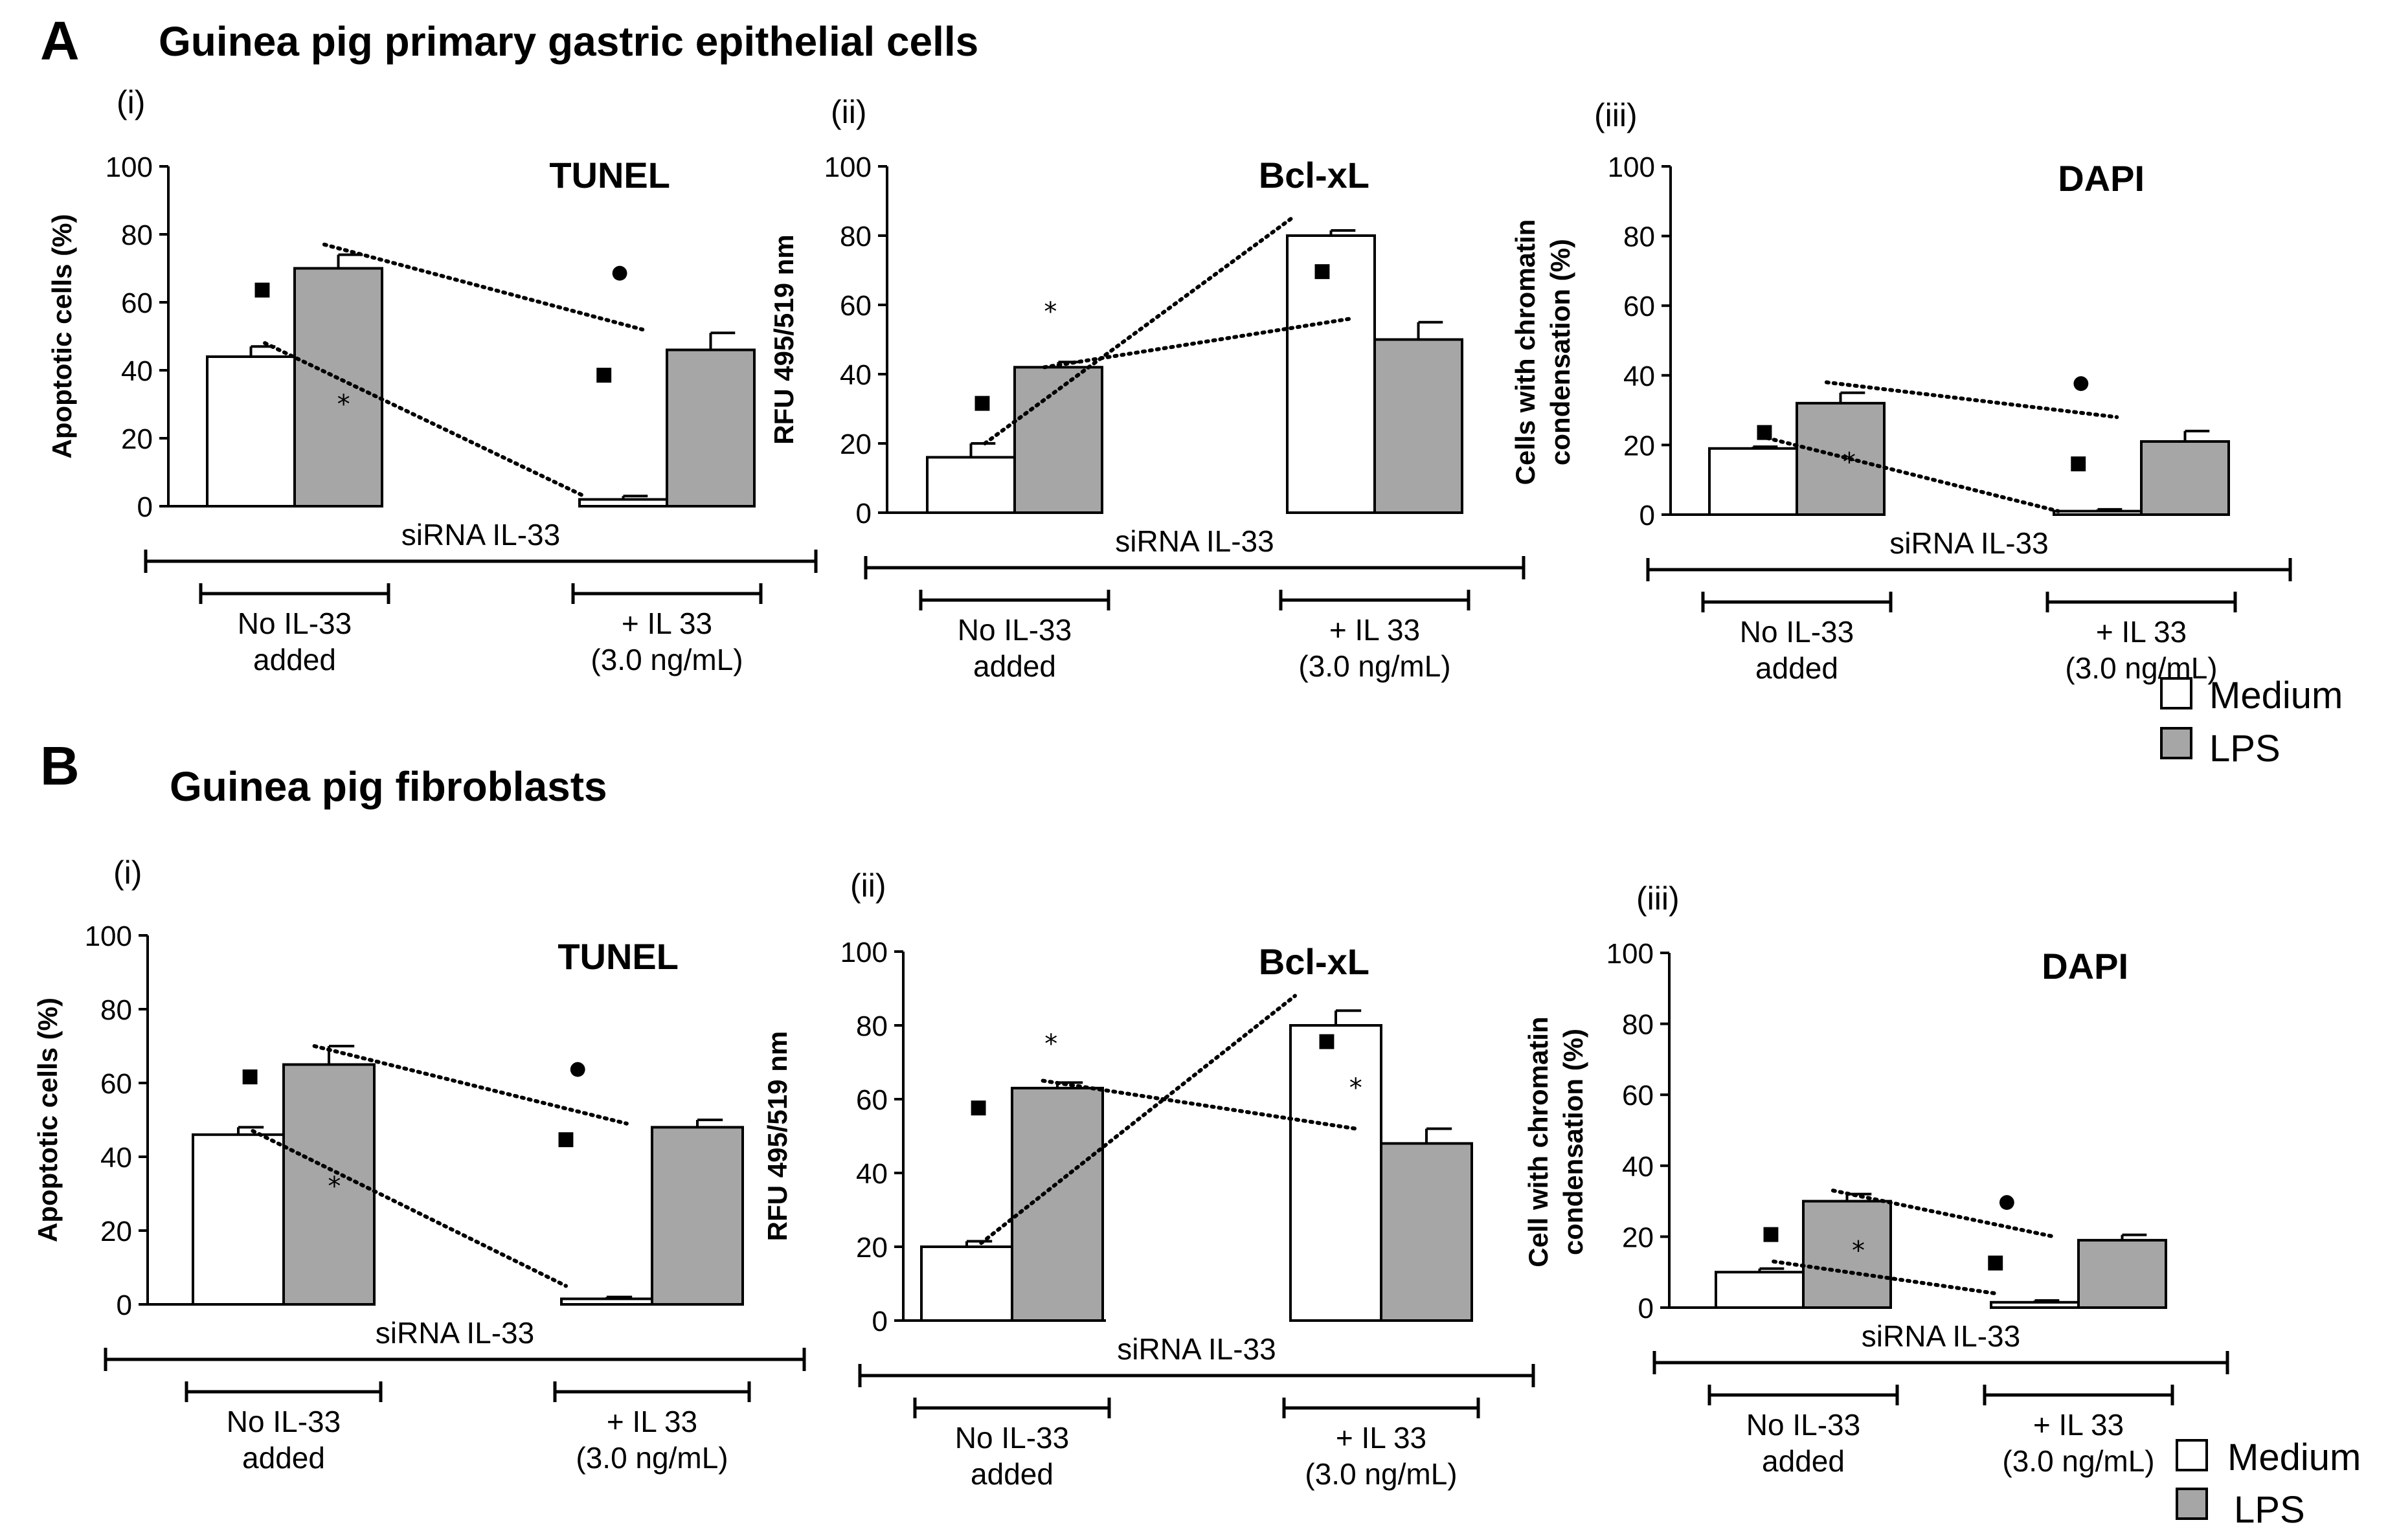 This screenshot has height=1540, width=2388. I want to click on y-axis-label: Apoptotic cells (%), so click(62, 336).